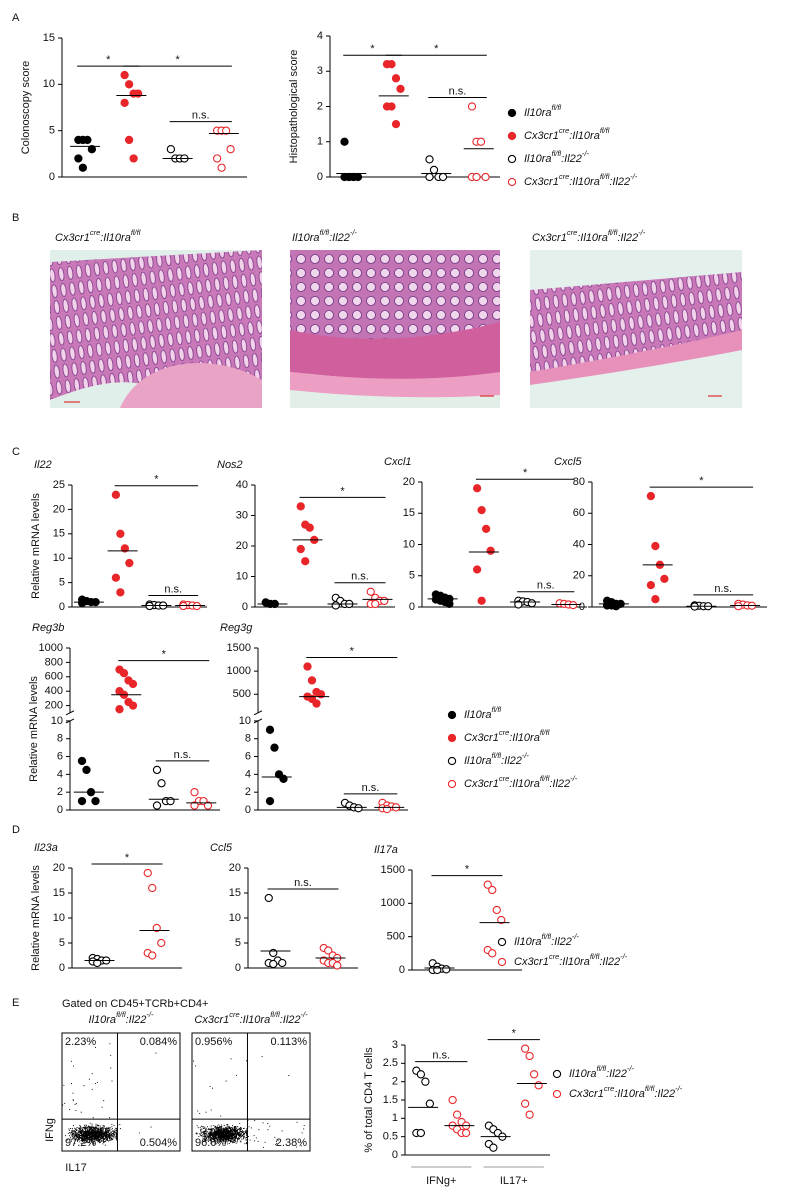 The width and height of the screenshot is (800, 1192). I want to click on y-tick-label: 0.5, so click(390, 1137).